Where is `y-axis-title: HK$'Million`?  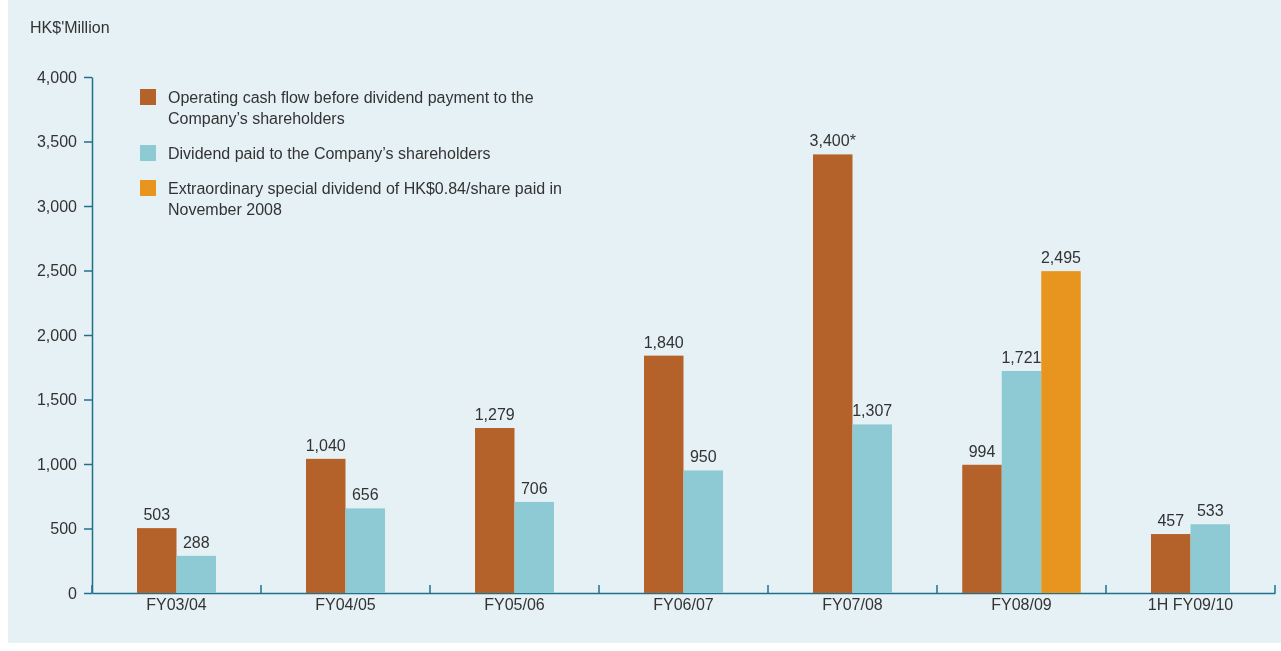
y-axis-title: HK$'Million is located at coordinates (70, 27).